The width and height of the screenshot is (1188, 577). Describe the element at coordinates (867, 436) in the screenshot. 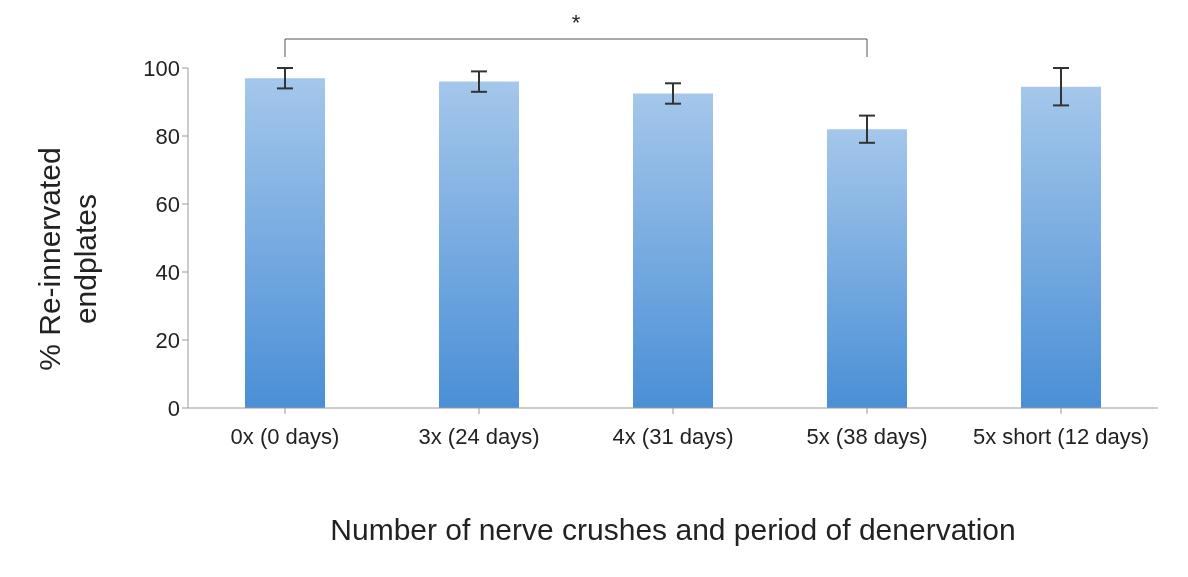

I see `x-tick-label: 5x (38 days)` at that location.